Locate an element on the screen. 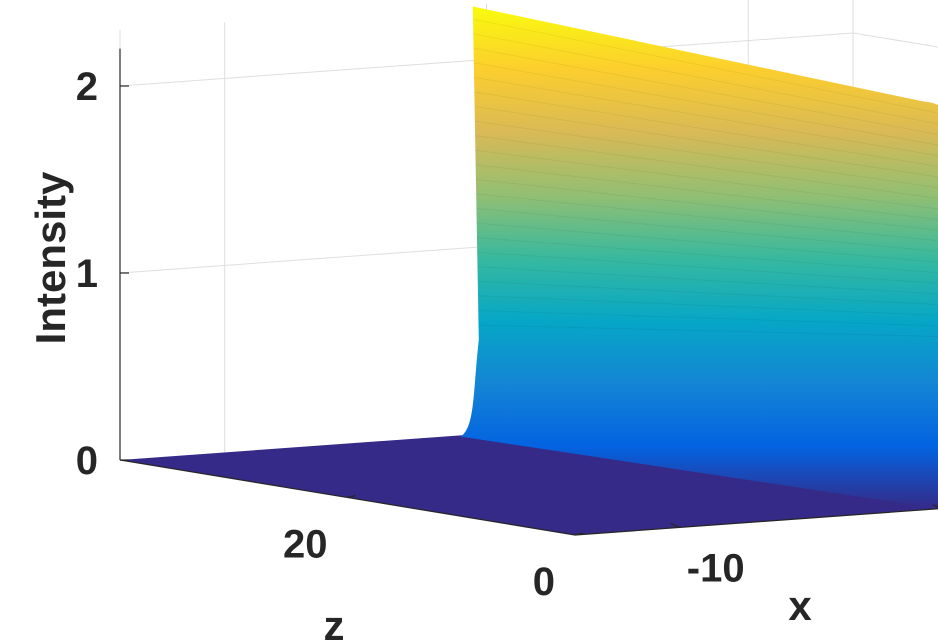 This screenshot has width=938, height=643. z-tick-label: 0 is located at coordinates (544, 582).